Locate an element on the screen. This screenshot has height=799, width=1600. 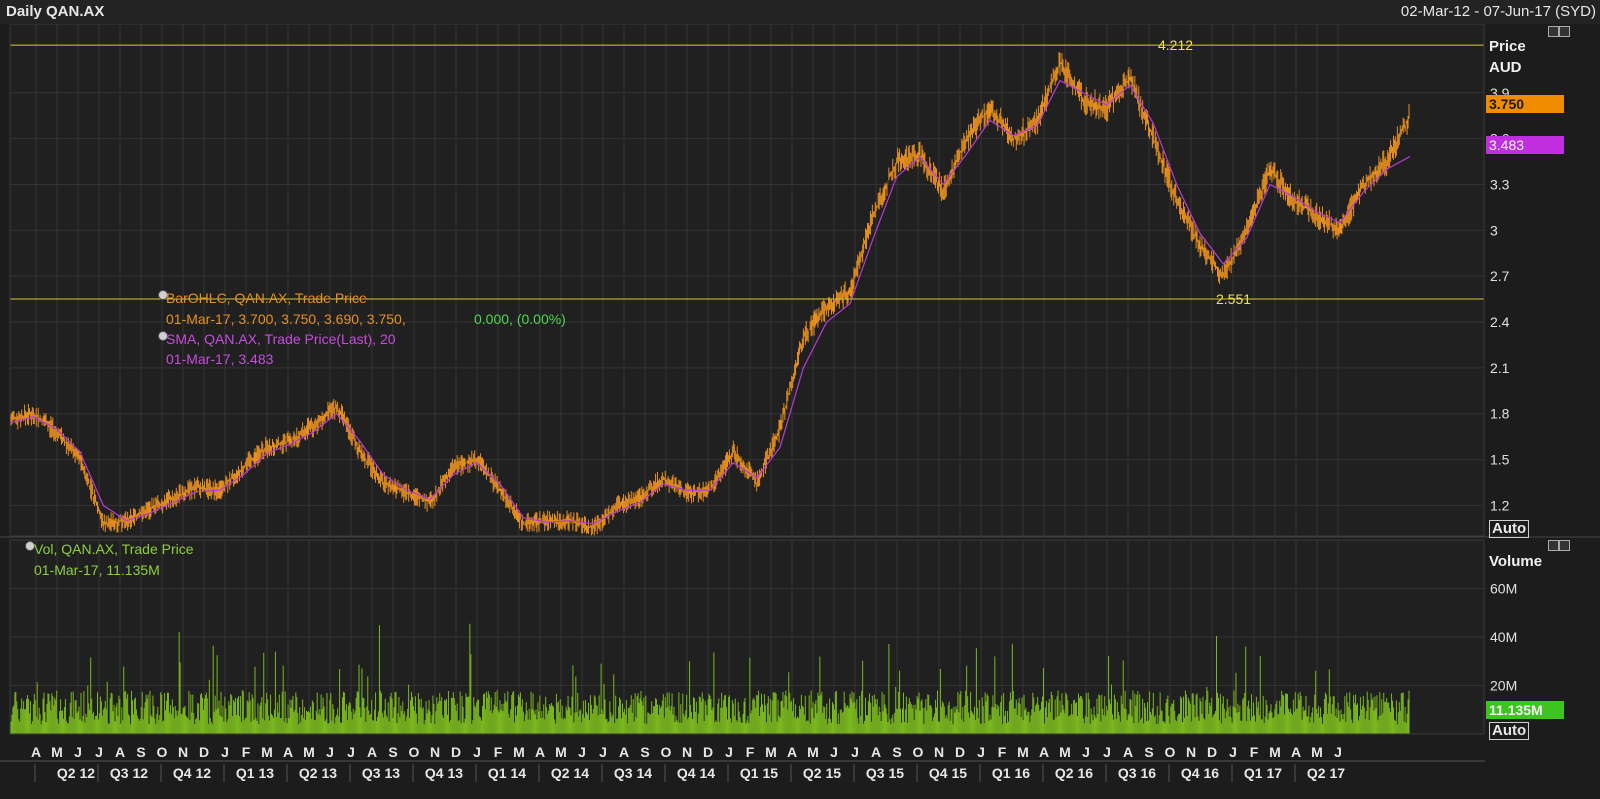
legend-sma-value: 01-Mar-17, 3.483 is located at coordinates (220, 359).